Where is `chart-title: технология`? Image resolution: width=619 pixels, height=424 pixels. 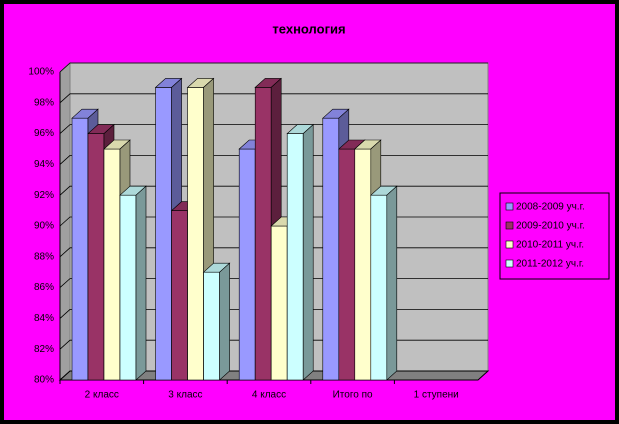 chart-title: технология is located at coordinates (308, 28).